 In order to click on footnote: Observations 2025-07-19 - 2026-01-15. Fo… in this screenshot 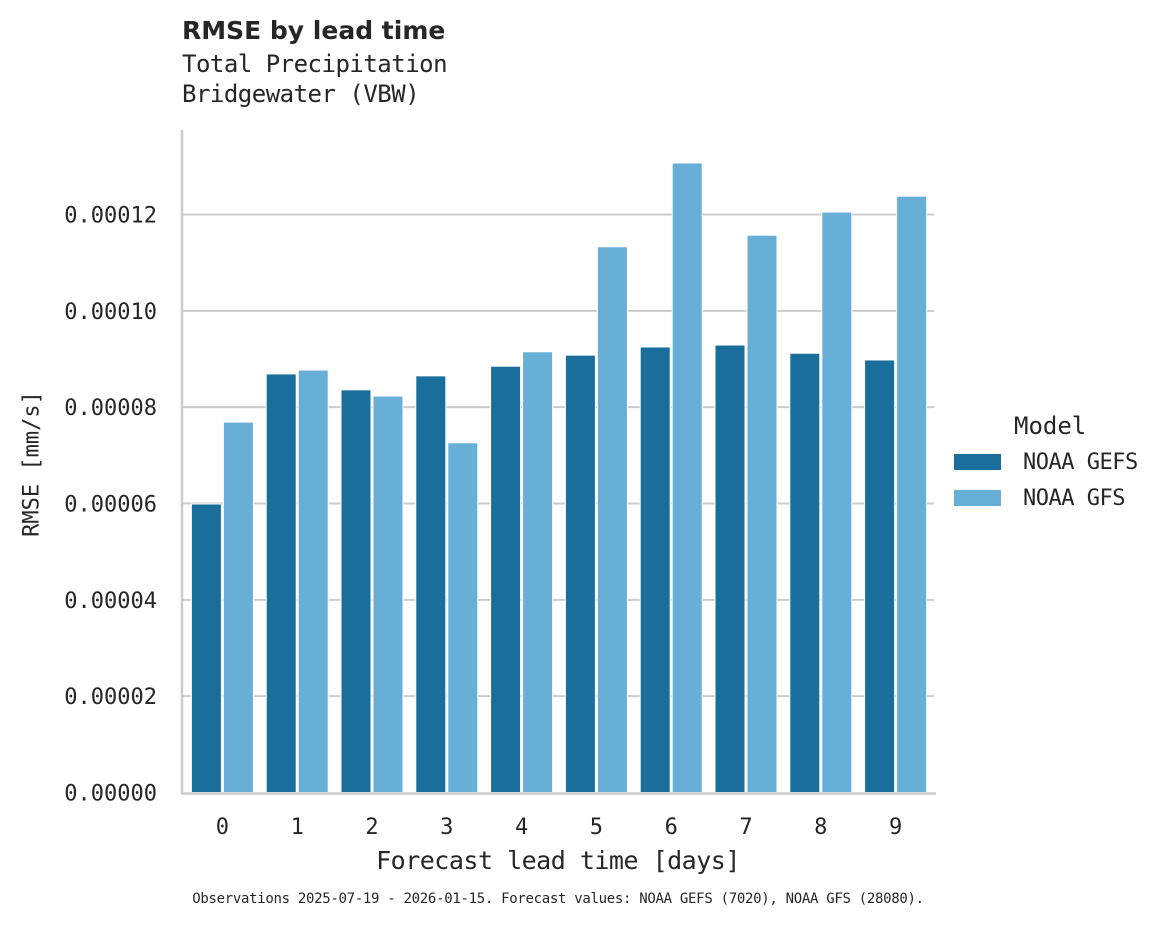, I will do `click(558, 899)`.